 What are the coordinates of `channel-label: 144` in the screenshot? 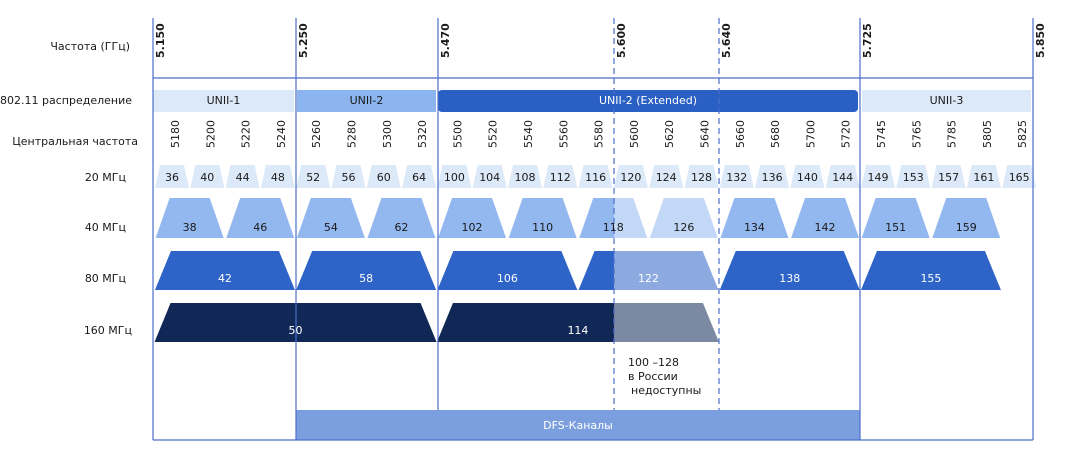 It's located at (842, 177).